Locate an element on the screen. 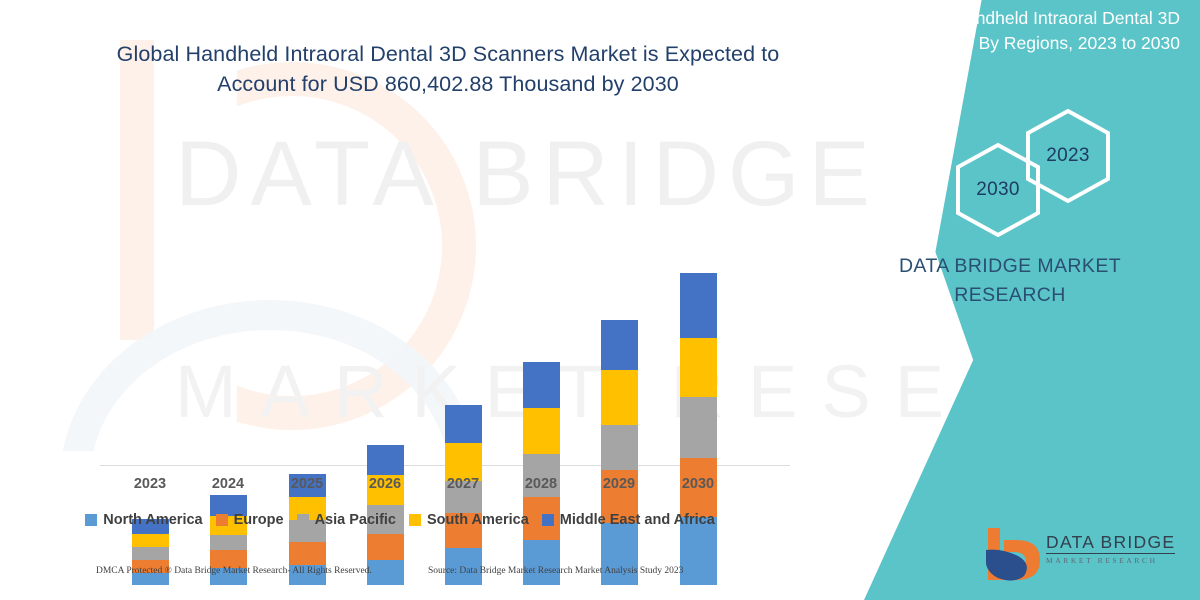 The height and width of the screenshot is (600, 1200). x-axis-label-2029: 2029 is located at coordinates (619, 484).